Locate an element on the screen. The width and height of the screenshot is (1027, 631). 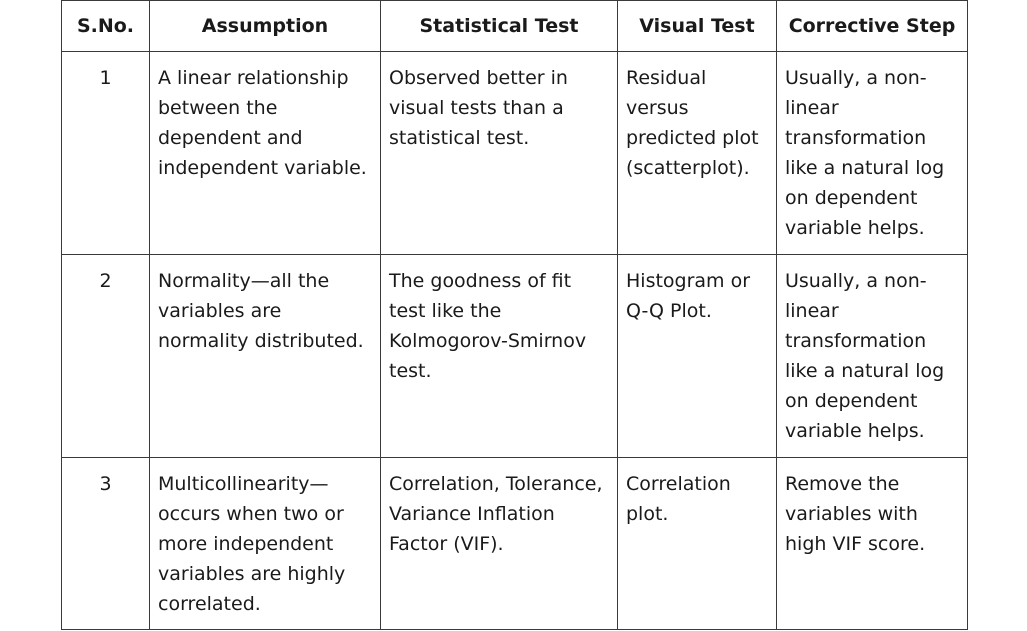
header-sno: S.No. is located at coordinates (105, 26).